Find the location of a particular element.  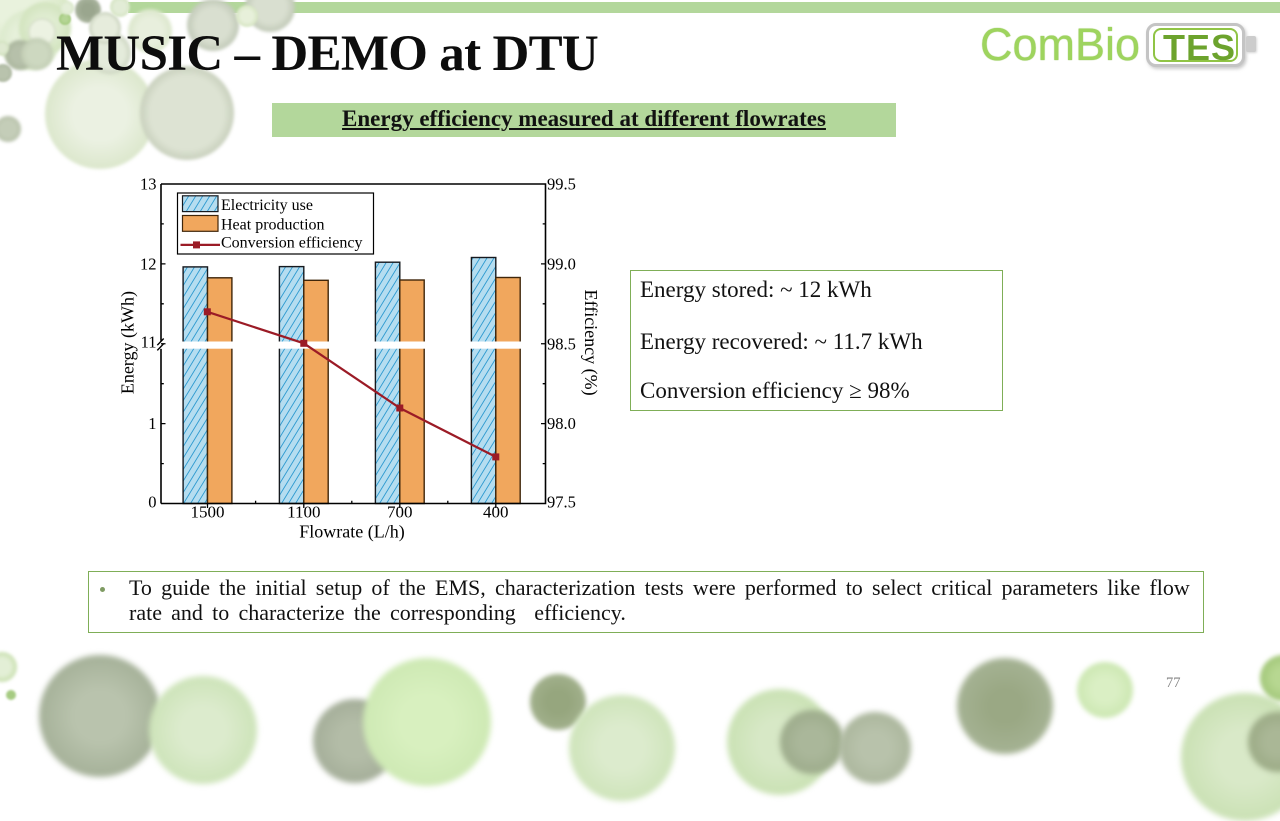

svg-text: 98.5 is located at coordinates (561, 343).